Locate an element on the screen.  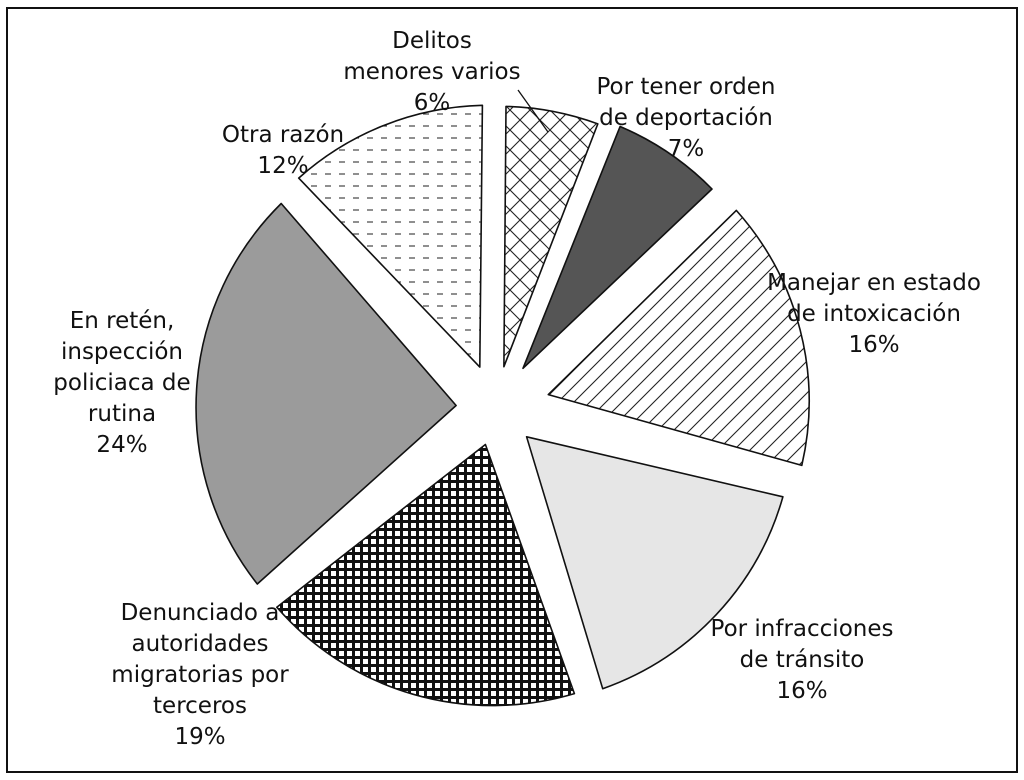
slice-label-3: Manejar en estado de intoxicación 16% is located at coordinates (874, 314).